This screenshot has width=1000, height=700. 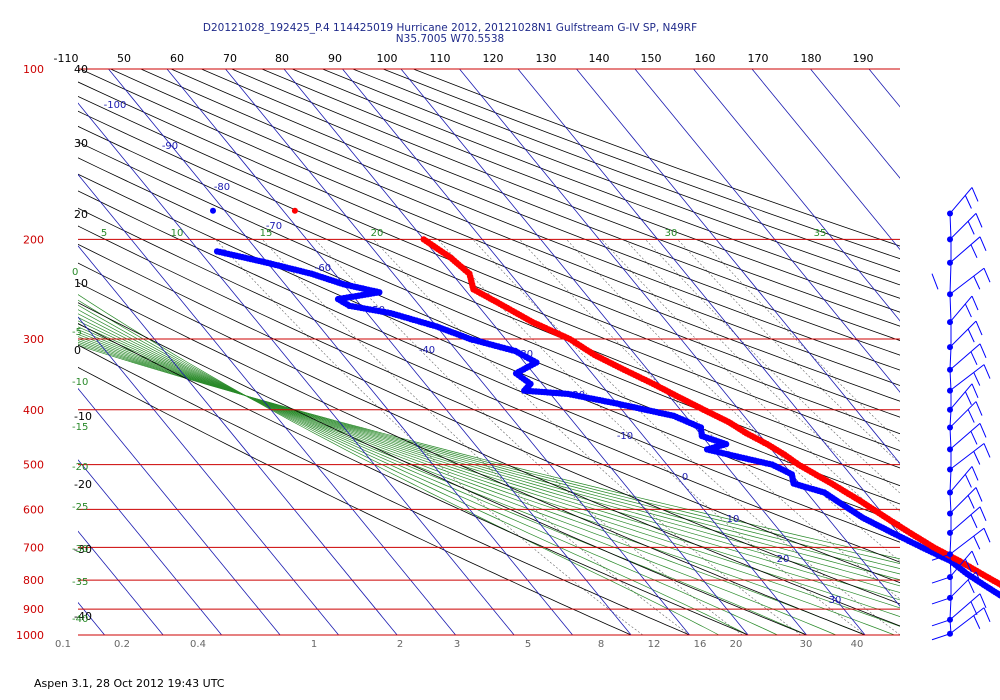 I want to click on mixing-ratio-label: 0.1, so click(x=63, y=644).